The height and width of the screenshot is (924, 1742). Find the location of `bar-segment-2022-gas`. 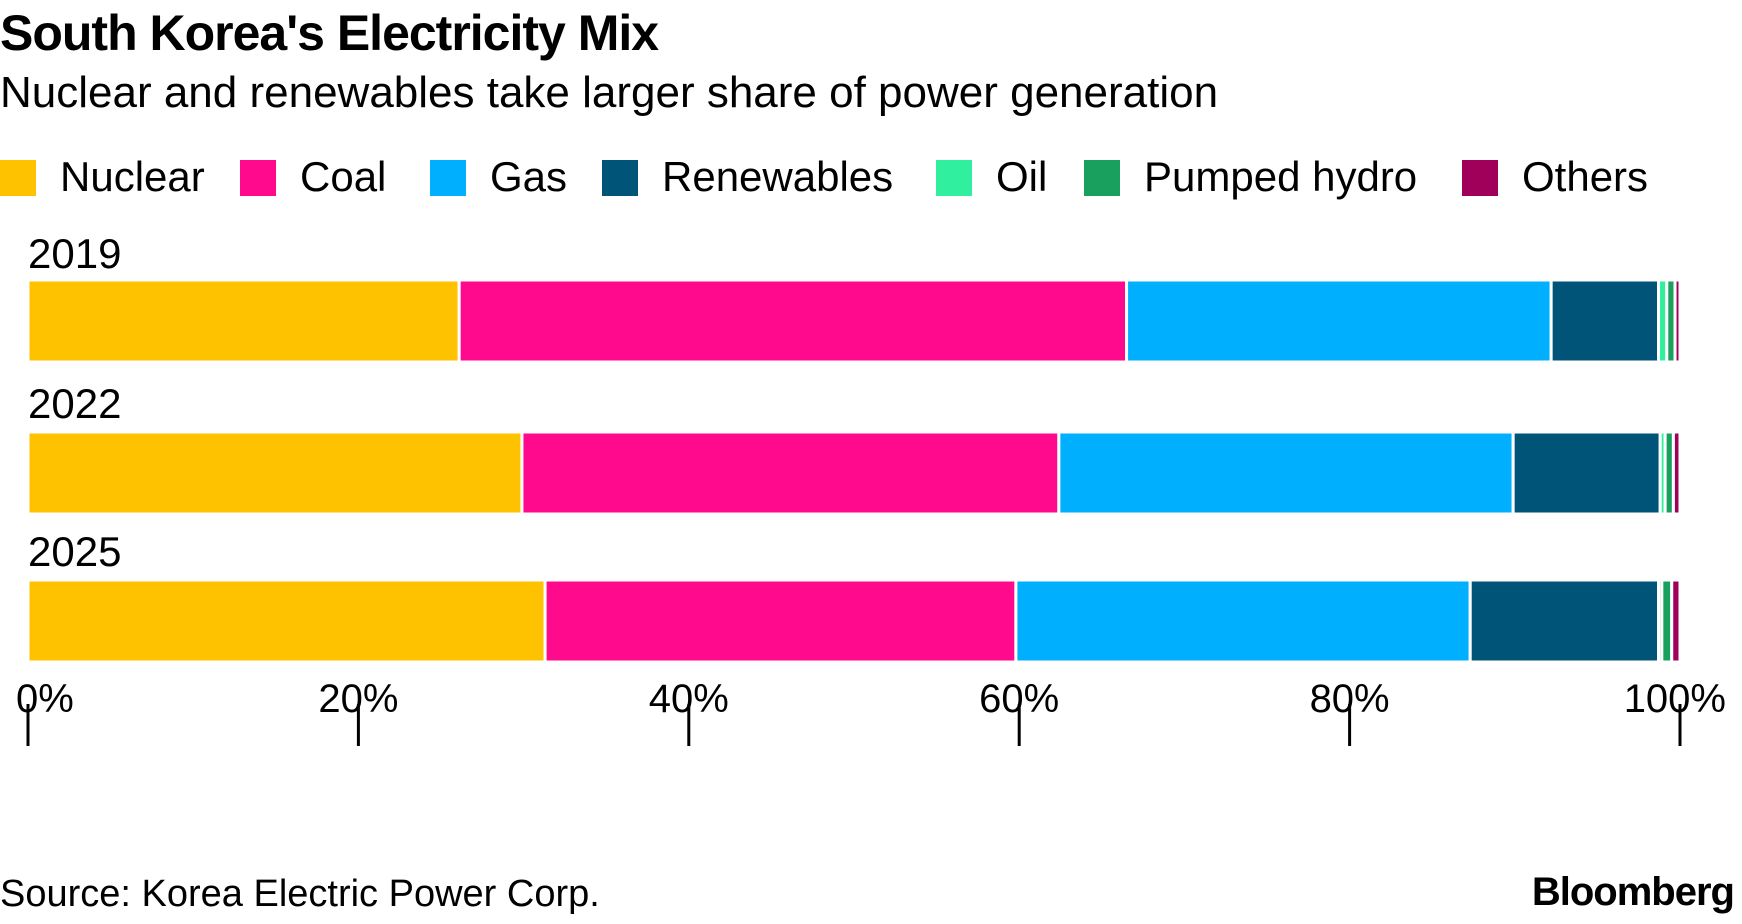

bar-segment-2022-gas is located at coordinates (1286, 473).